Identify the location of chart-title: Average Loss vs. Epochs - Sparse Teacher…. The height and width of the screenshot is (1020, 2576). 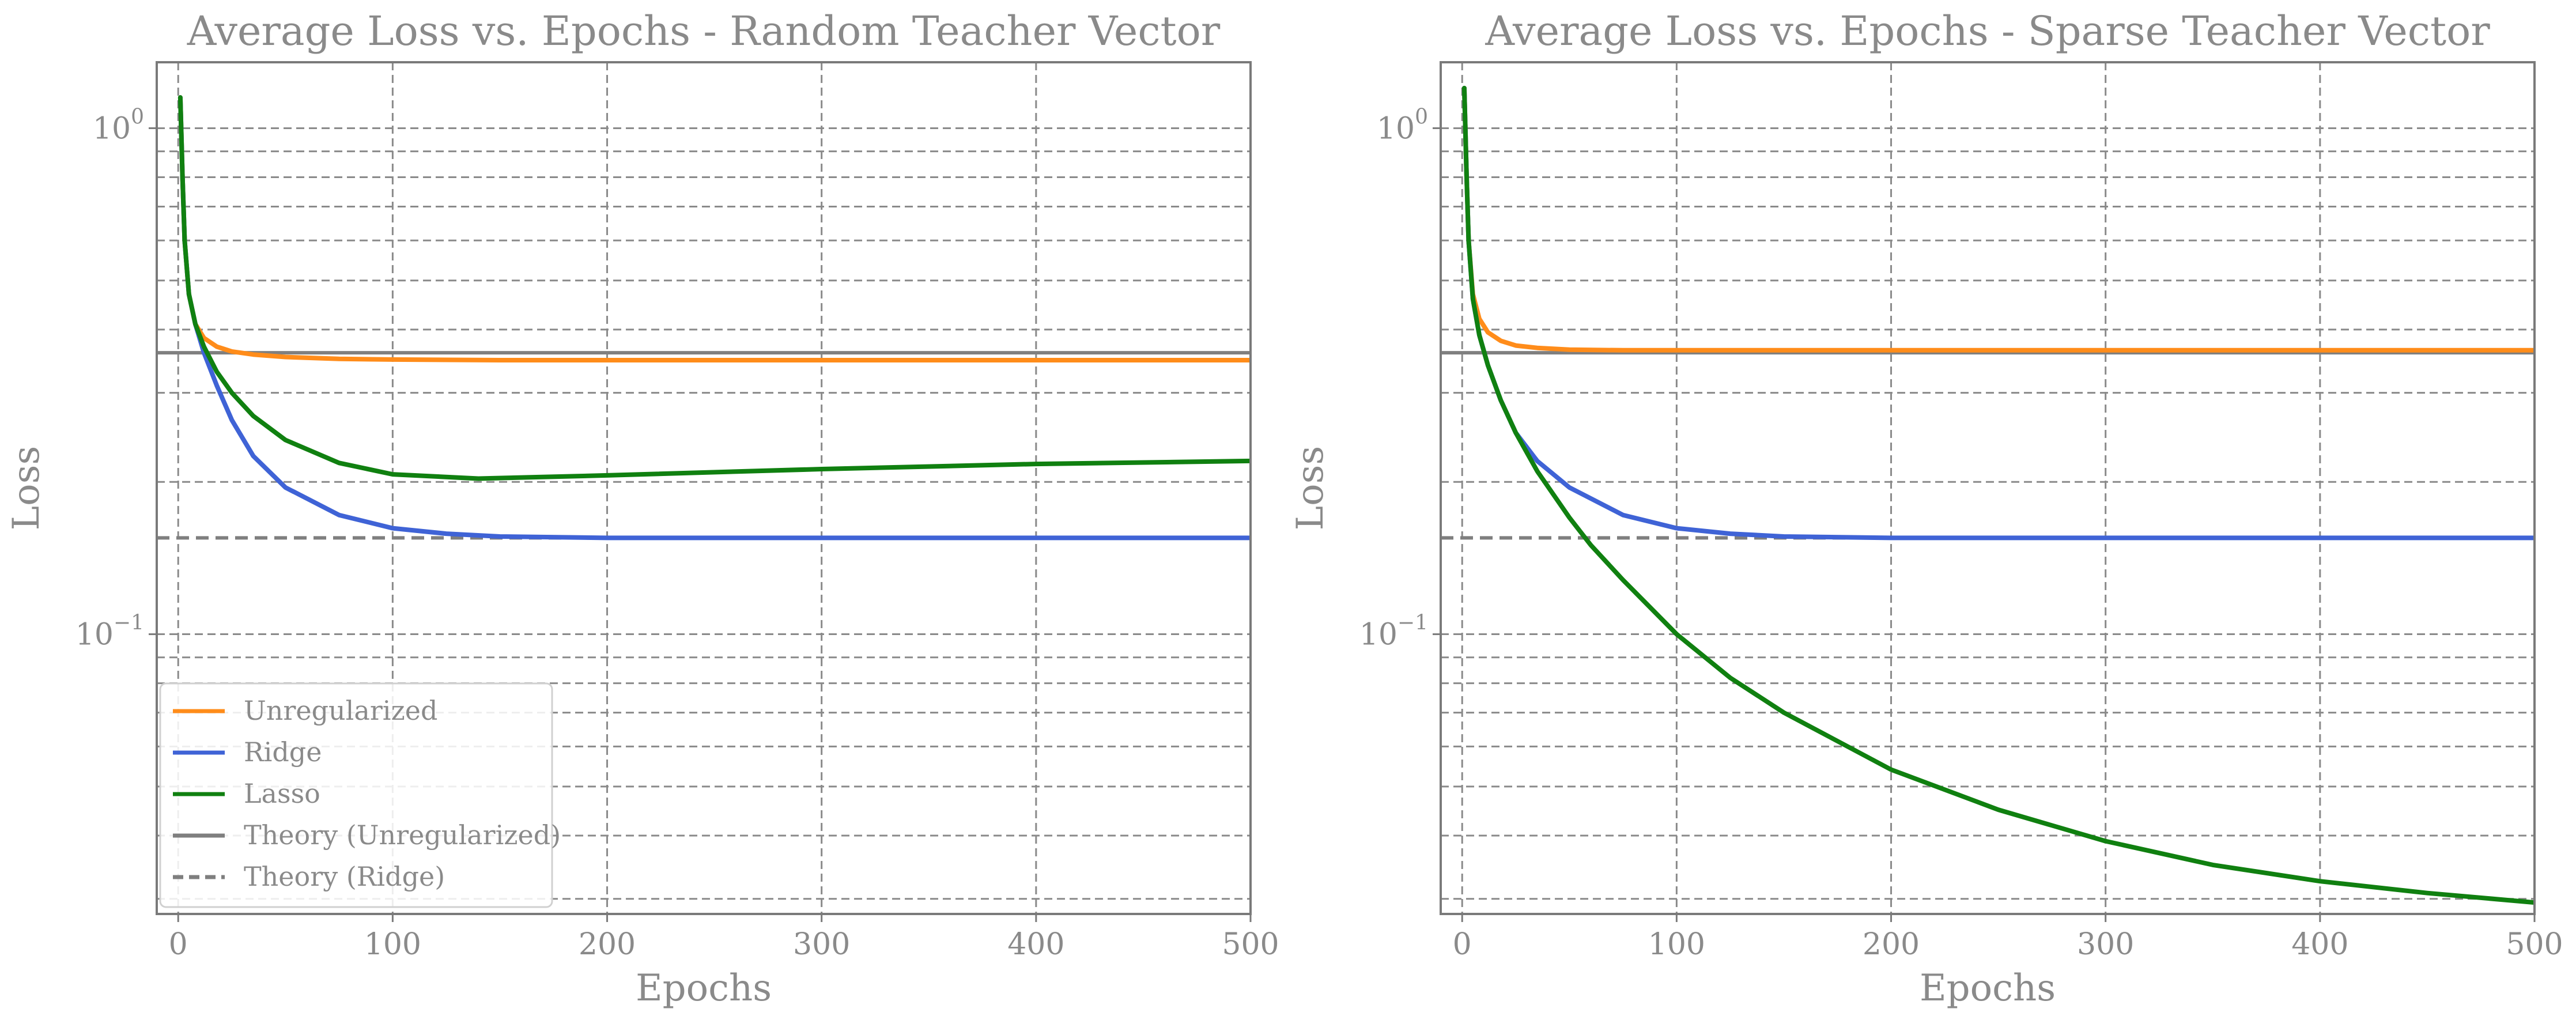
(1987, 31).